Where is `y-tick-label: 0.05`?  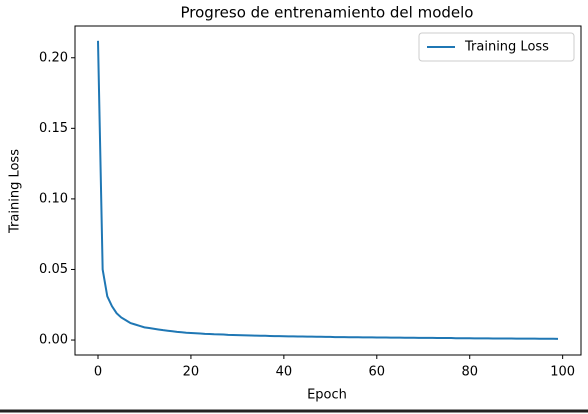
y-tick-label: 0.05 is located at coordinates (53, 269).